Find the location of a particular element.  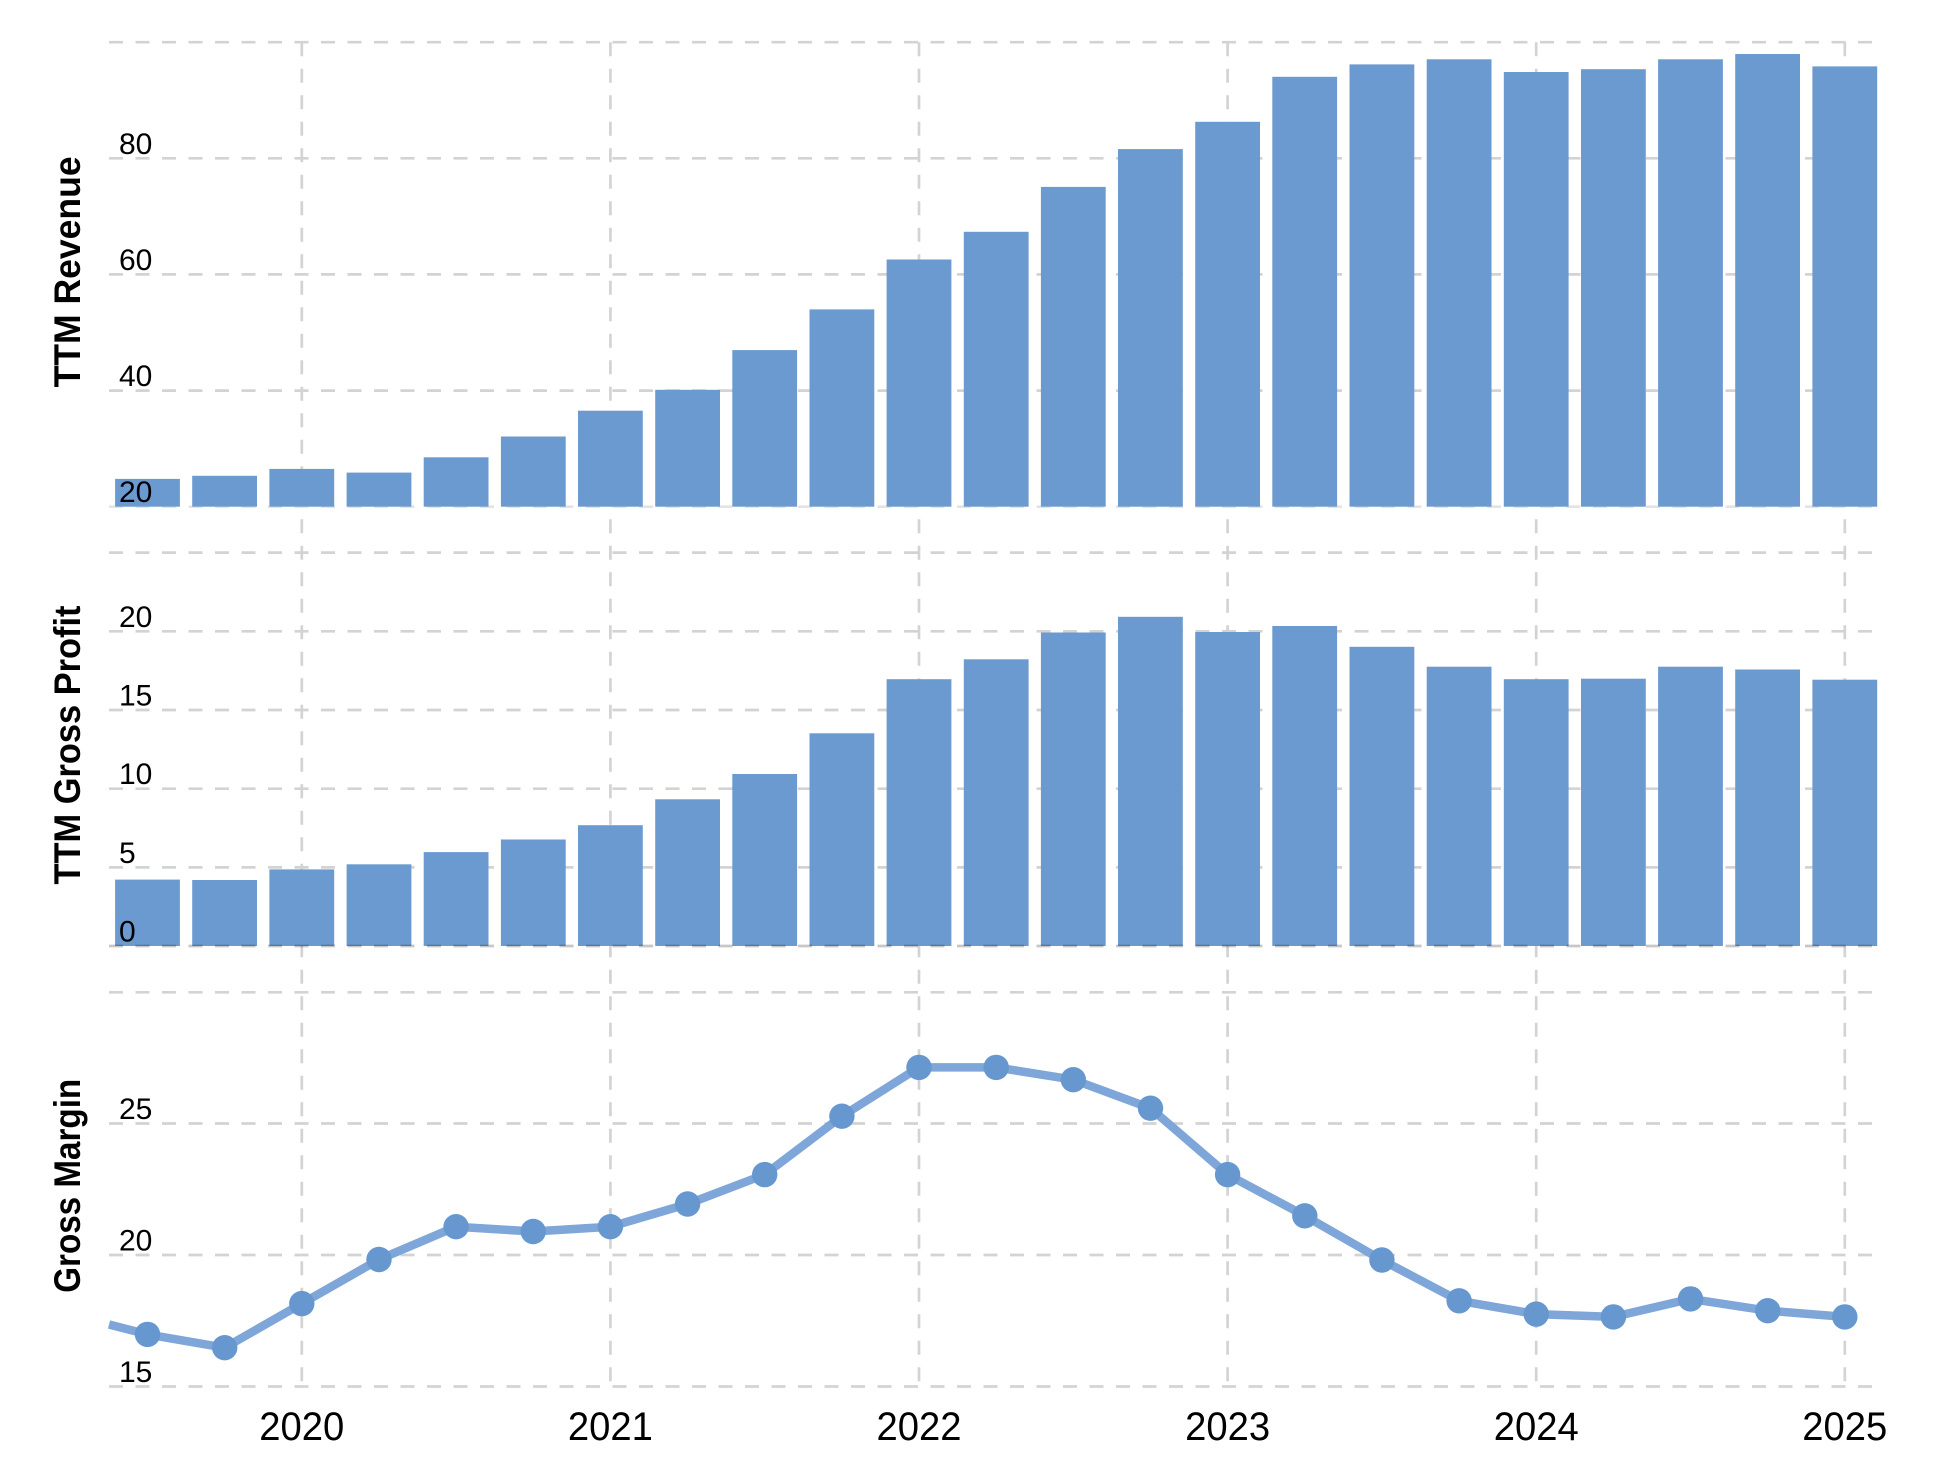

svg-text: 40 is located at coordinates (135, 376).